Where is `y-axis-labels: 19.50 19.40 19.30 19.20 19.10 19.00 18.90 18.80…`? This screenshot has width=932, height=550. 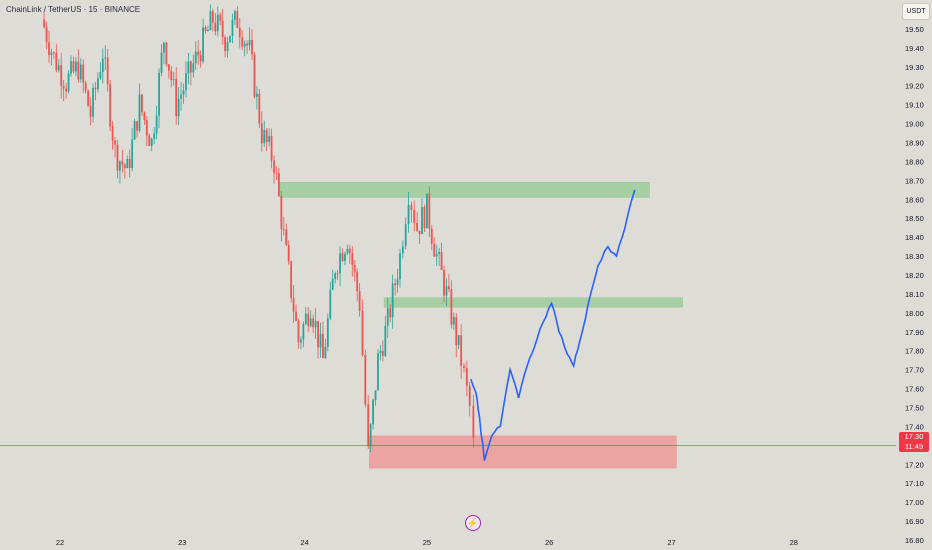
y-axis-labels: 19.50 19.40 19.30 19.20 19.10 19.00 18.90 18.80… is located at coordinates (914, 285).